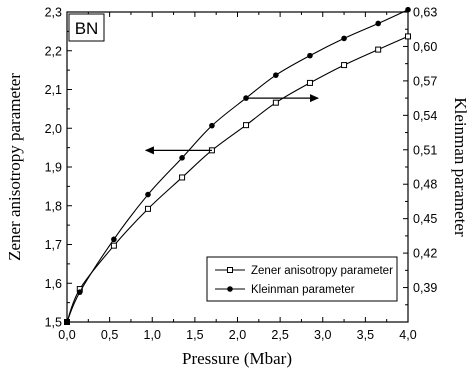 Image resolution: width=470 pixels, height=383 pixels. I want to click on left-y-axis-ticks: 1,5 1,6 1,7 1,8 1,9 2,0 2,1 2,2 2,3, so click(58, 168).